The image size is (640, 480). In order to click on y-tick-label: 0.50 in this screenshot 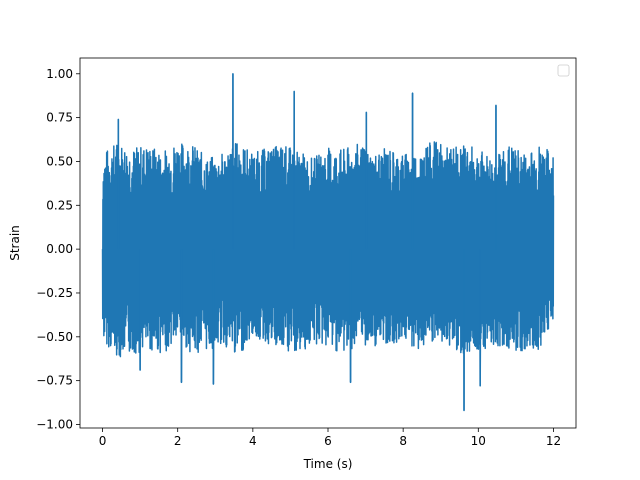, I will do `click(59, 161)`.